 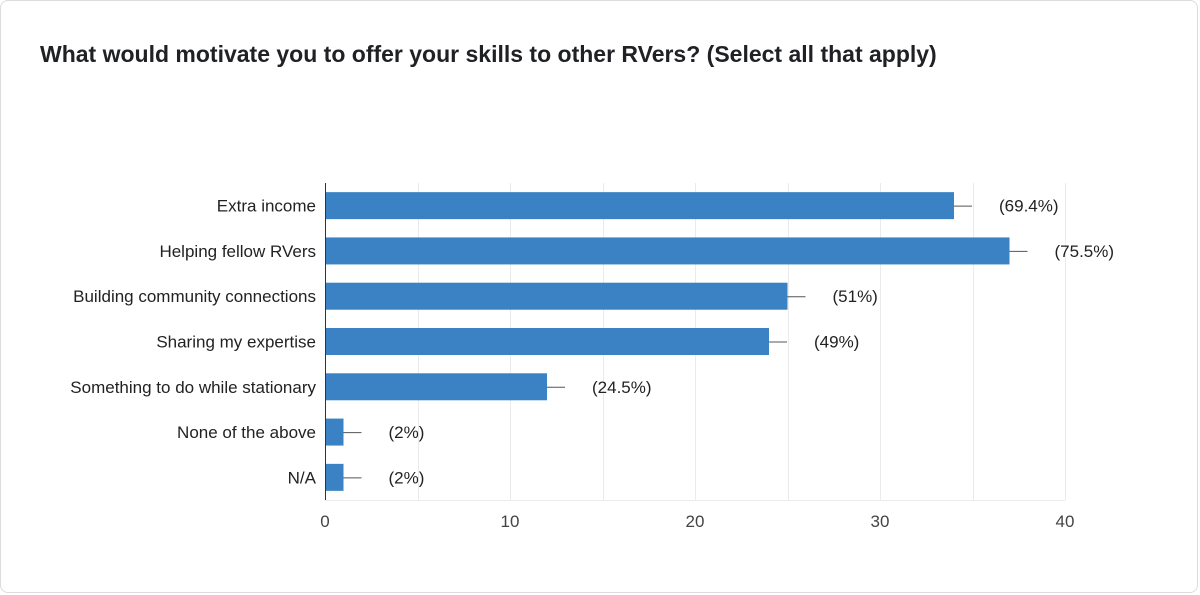 I want to click on category-label: None of the above, so click(x=246, y=432).